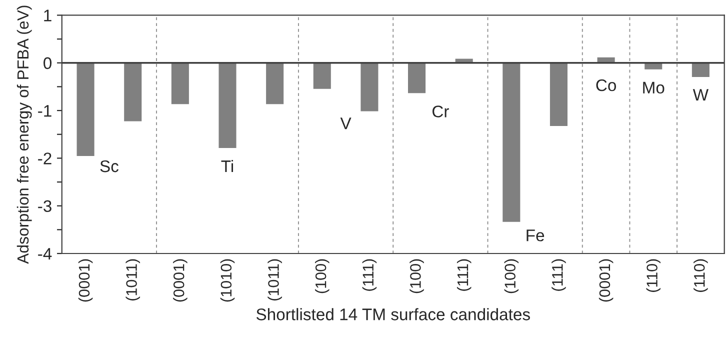  Describe the element at coordinates (227, 280) in the screenshot. I see `x-tick-label: (1010)` at that location.